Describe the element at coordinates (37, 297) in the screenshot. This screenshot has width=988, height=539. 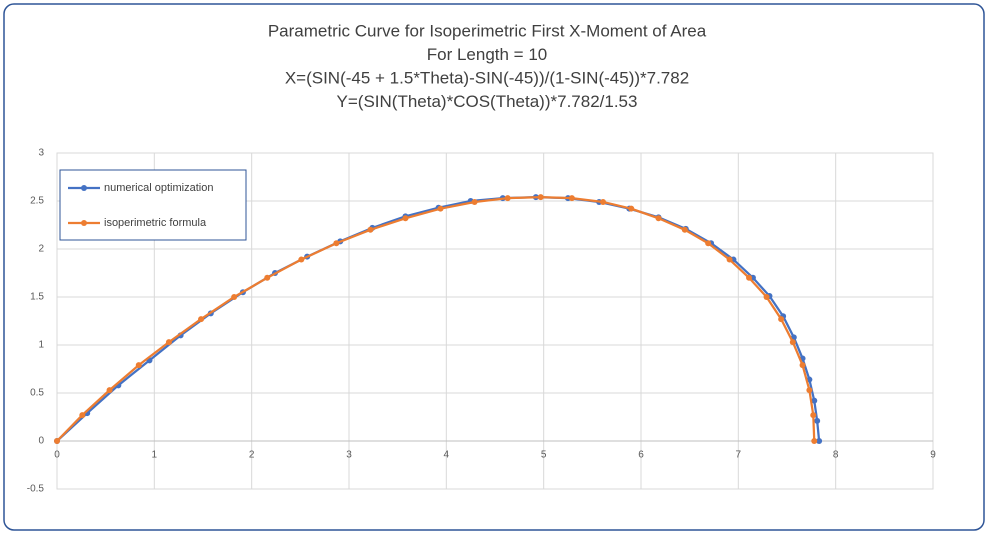
I see `y-tick-label: 1.5` at that location.